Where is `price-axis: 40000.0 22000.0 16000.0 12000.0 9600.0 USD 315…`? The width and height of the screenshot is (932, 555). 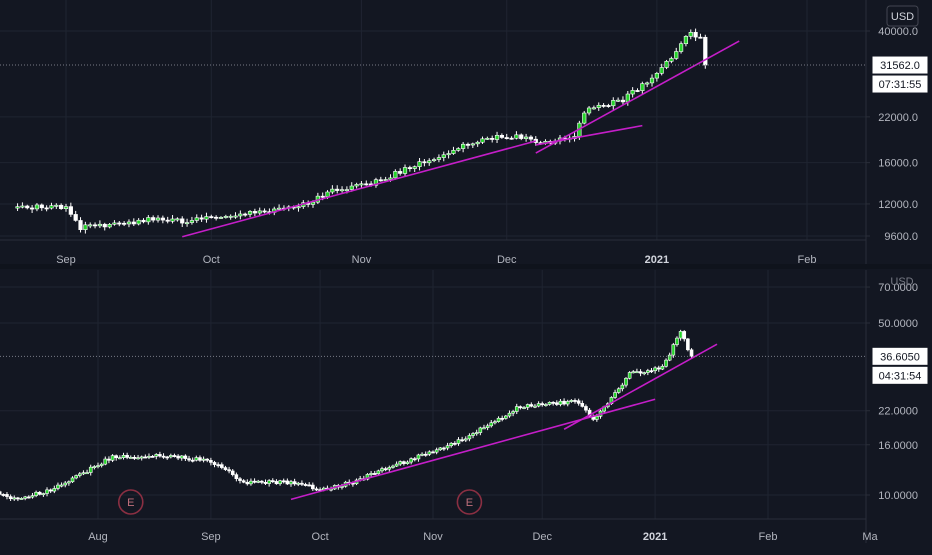 price-axis: 40000.0 22000.0 16000.0 12000.0 9600.0 USD 315… is located at coordinates (898, 132).